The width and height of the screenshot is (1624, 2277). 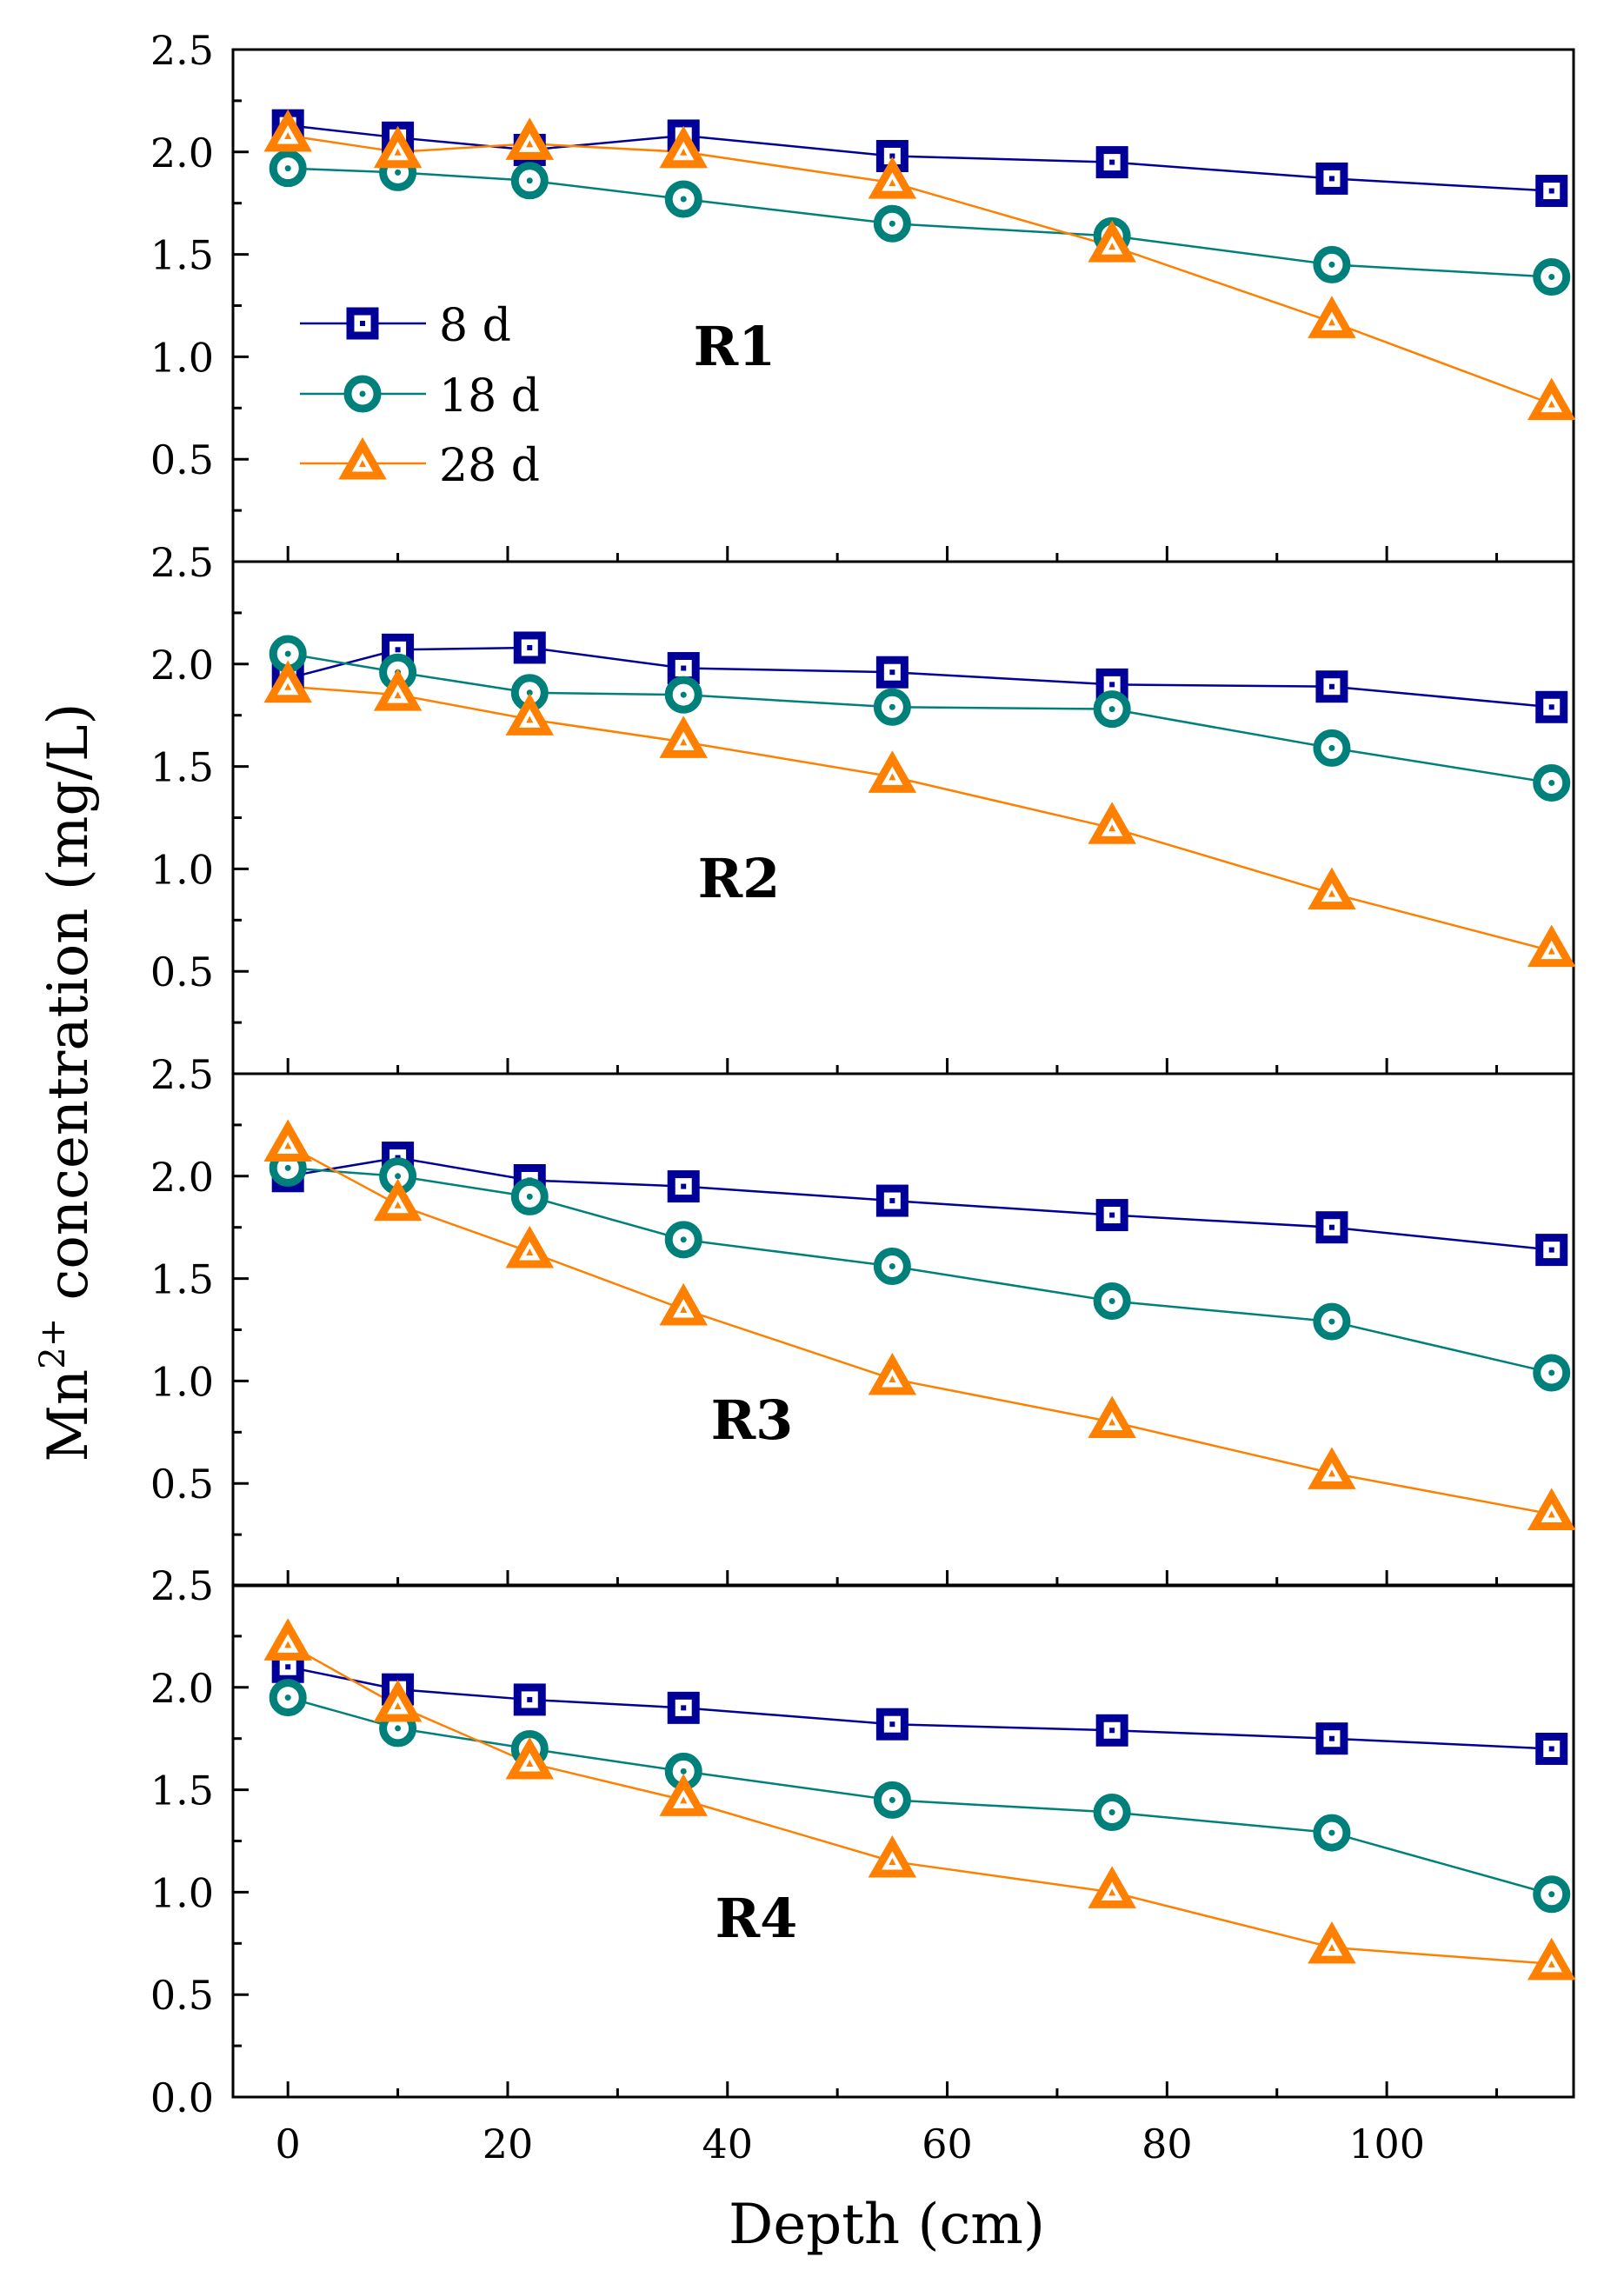 I want to click on x-tick-label: 60, so click(x=948, y=2144).